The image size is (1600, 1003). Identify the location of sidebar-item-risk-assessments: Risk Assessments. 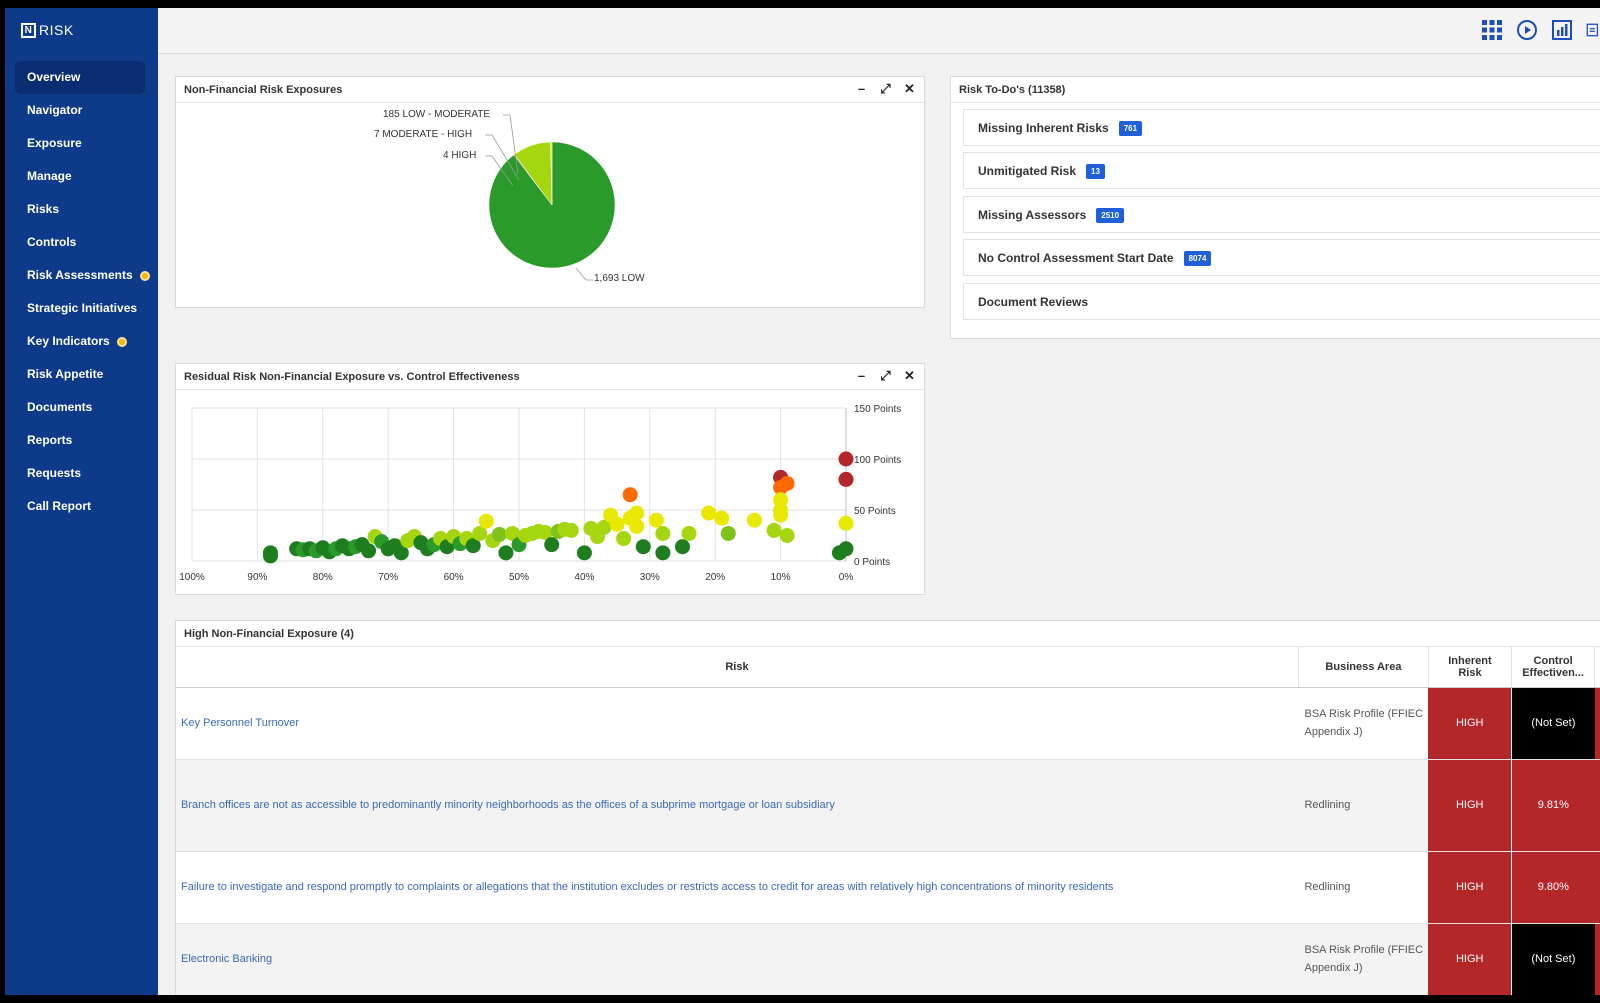
(82, 275).